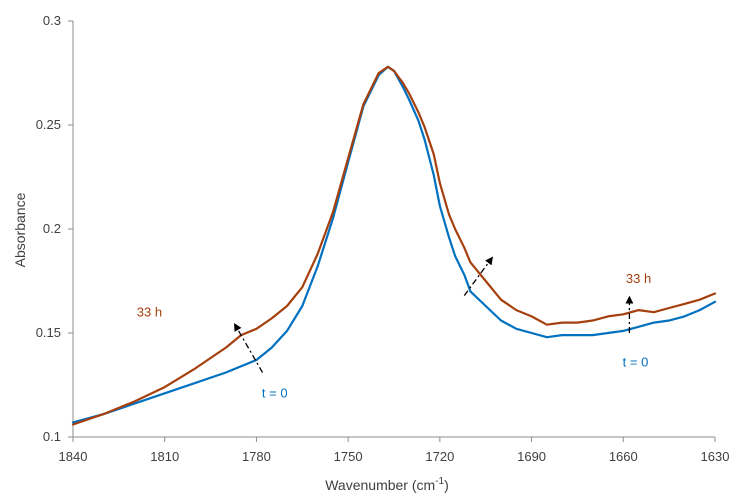 Image resolution: width=731 pixels, height=497 pixels. I want to click on x-axis-title: Wavenumber (cm-1), so click(387, 484).